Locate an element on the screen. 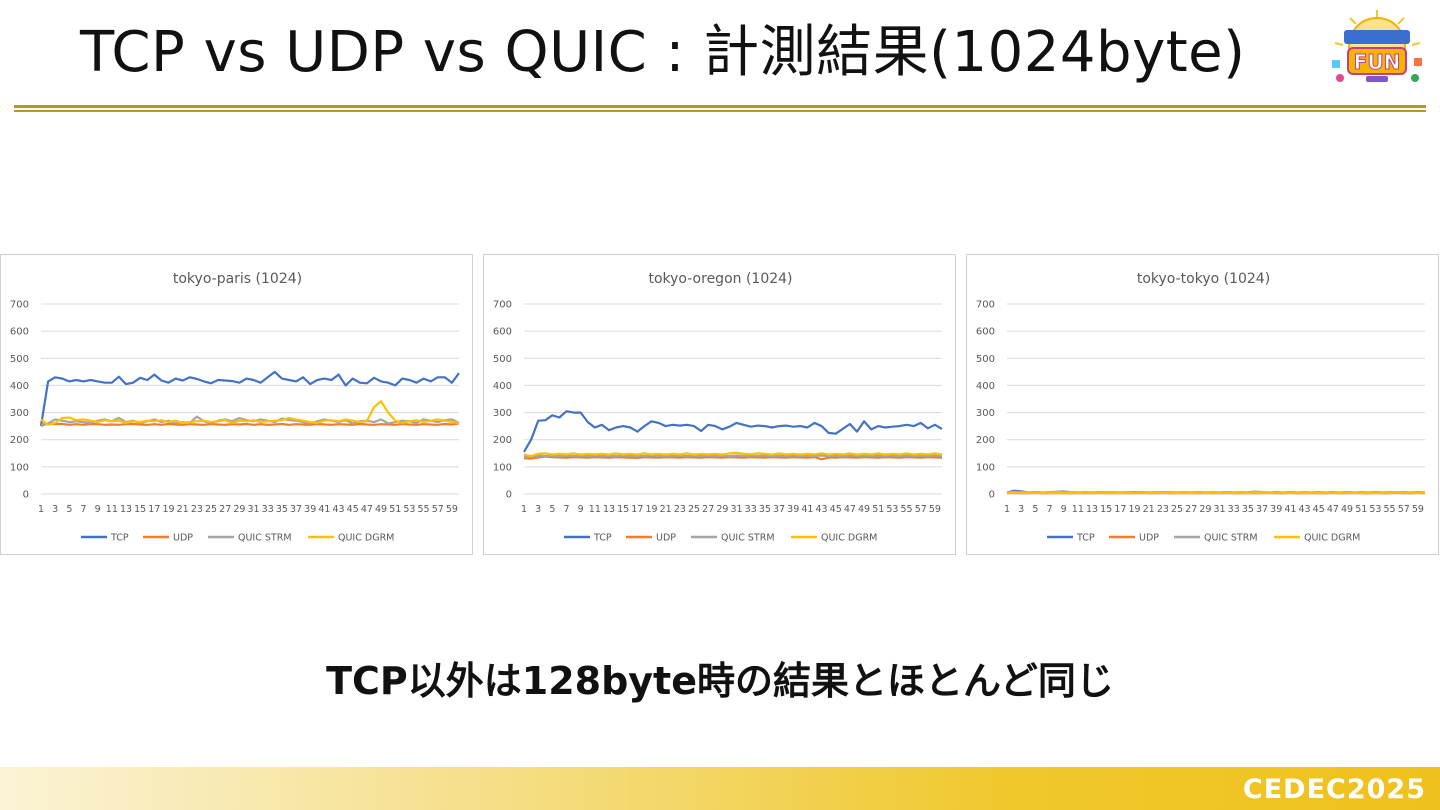 The height and width of the screenshot is (810, 1440). innovating-fun-logo: FUN is located at coordinates (1377, 46).